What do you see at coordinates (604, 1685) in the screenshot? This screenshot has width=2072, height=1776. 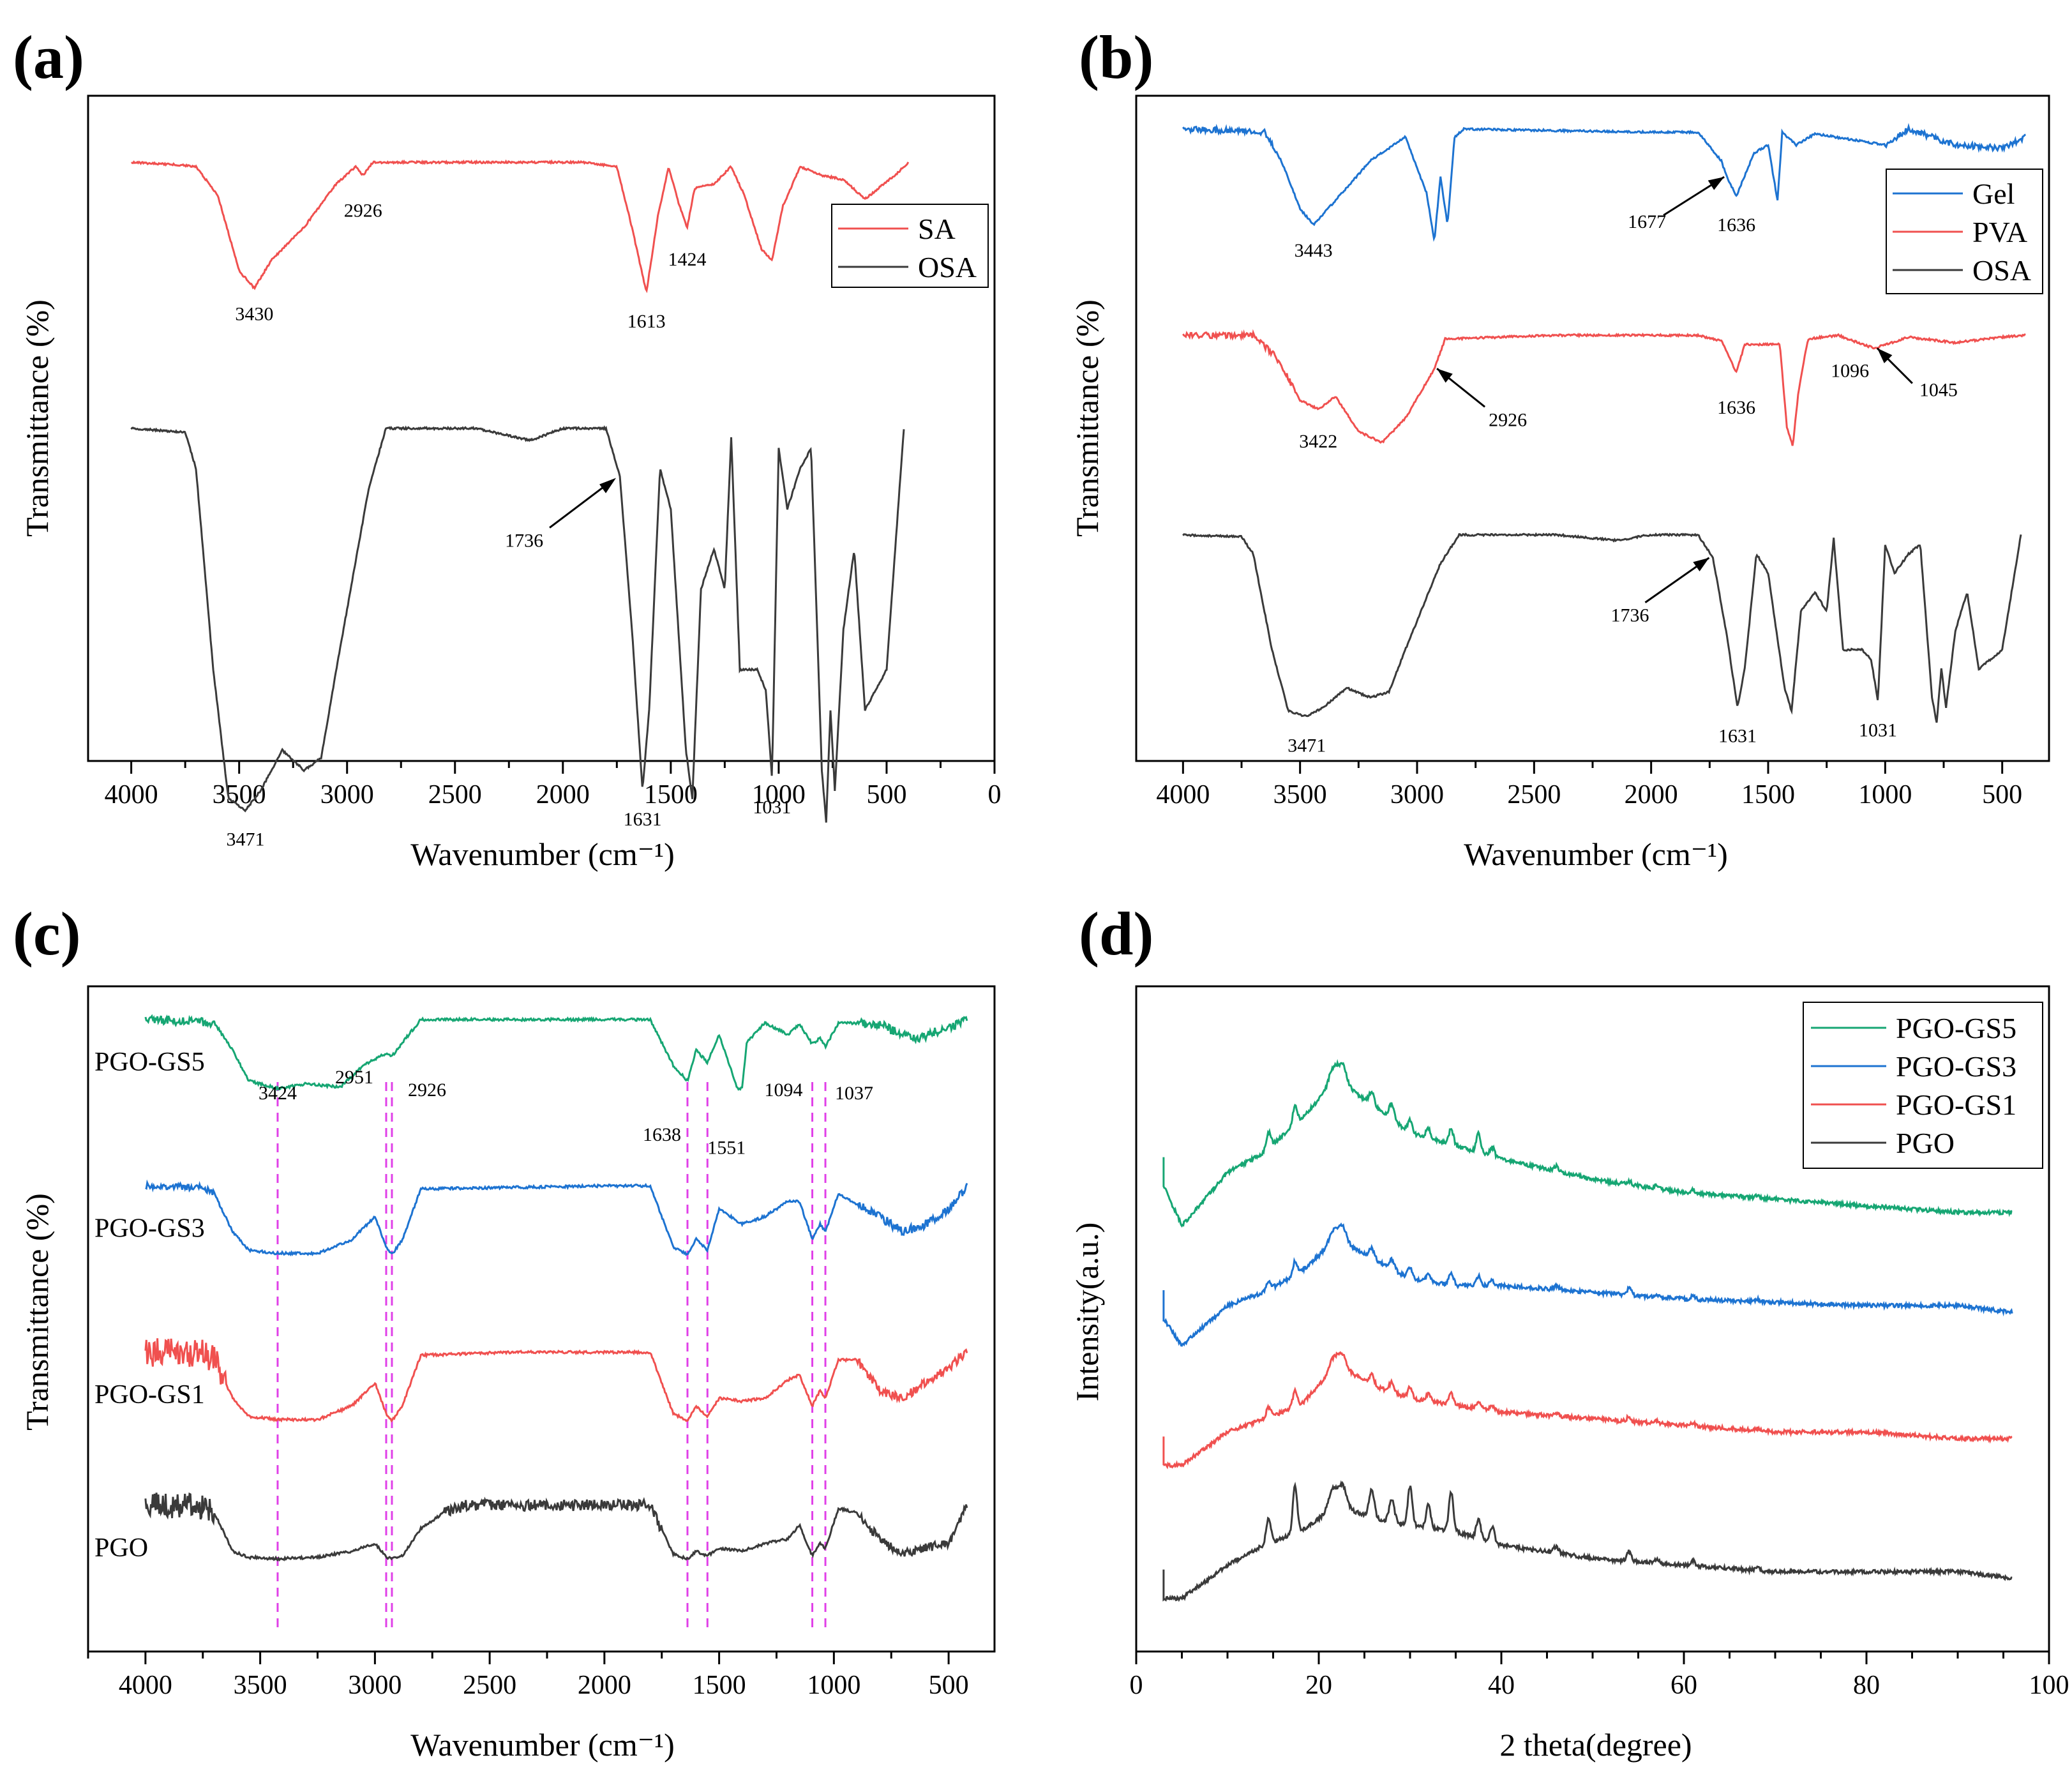 I see `x-tick-label-c: 2000` at bounding box center [604, 1685].